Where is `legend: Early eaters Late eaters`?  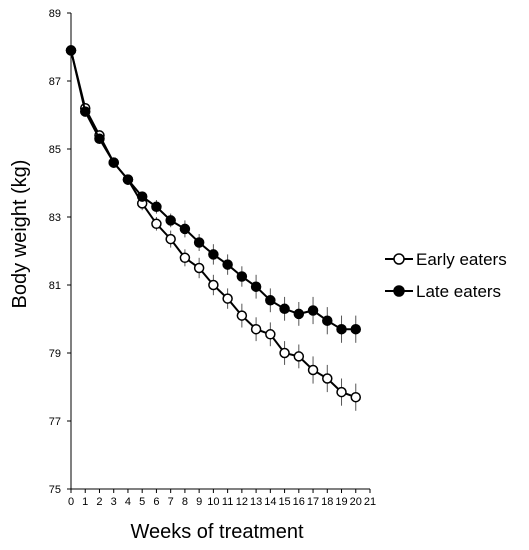 legend: Early eaters Late eaters is located at coordinates (446, 275).